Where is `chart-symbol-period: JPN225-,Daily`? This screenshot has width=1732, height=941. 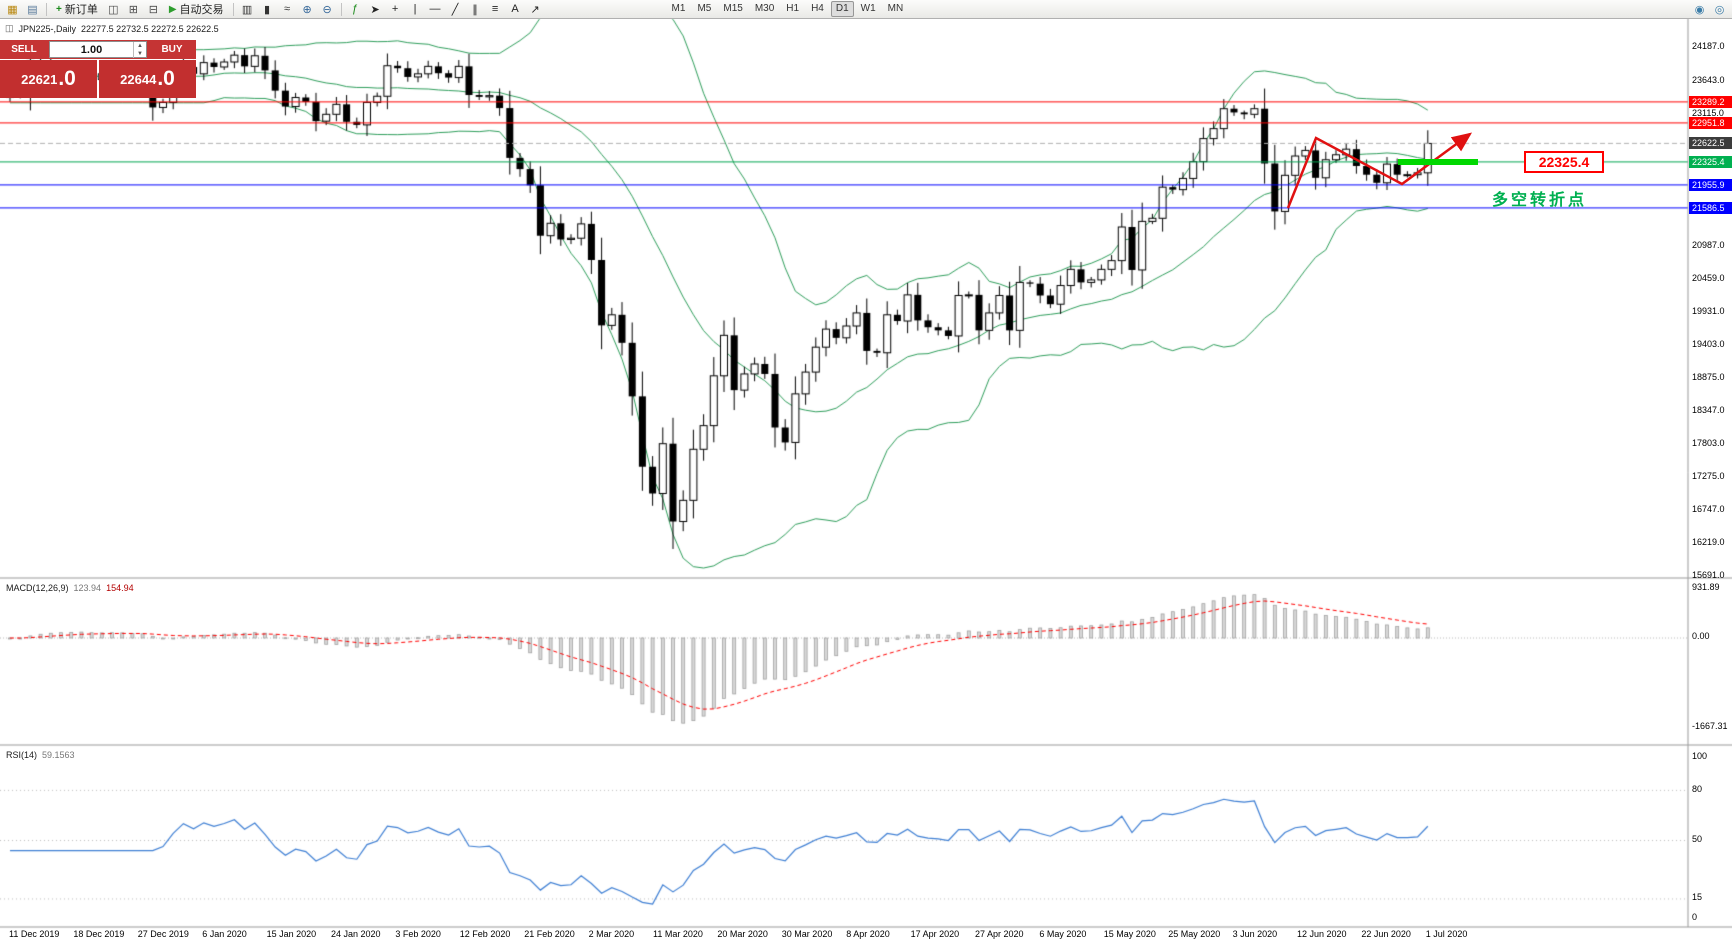
chart-symbol-period: JPN225-,Daily is located at coordinates (47, 28).